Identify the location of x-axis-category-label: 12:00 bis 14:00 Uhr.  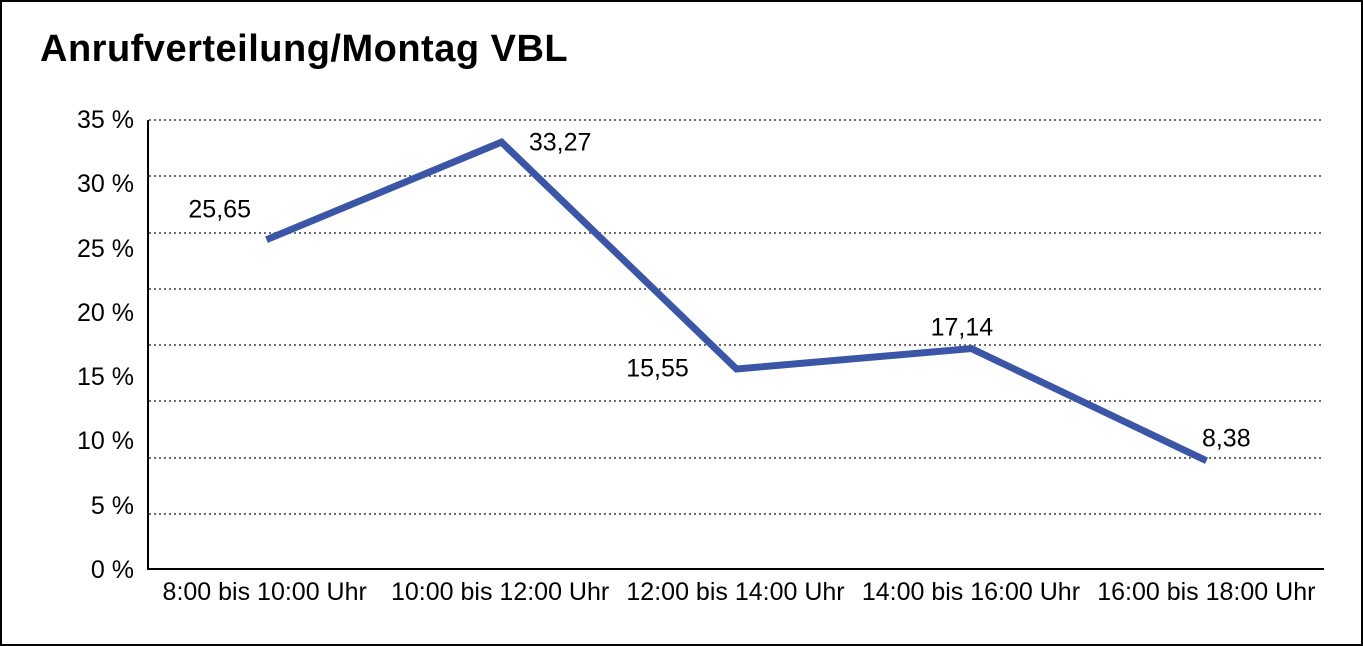
(735, 592).